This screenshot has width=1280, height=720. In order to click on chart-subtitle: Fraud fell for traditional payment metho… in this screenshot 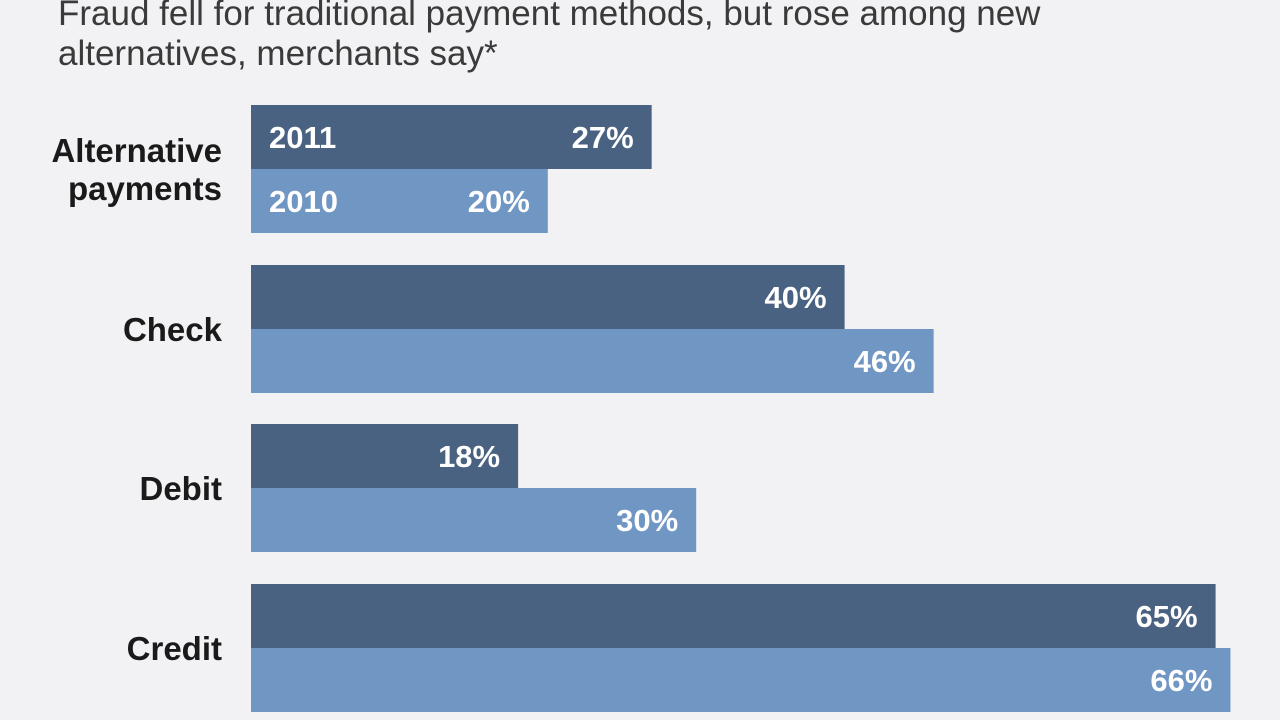, I will do `click(549, 36)`.